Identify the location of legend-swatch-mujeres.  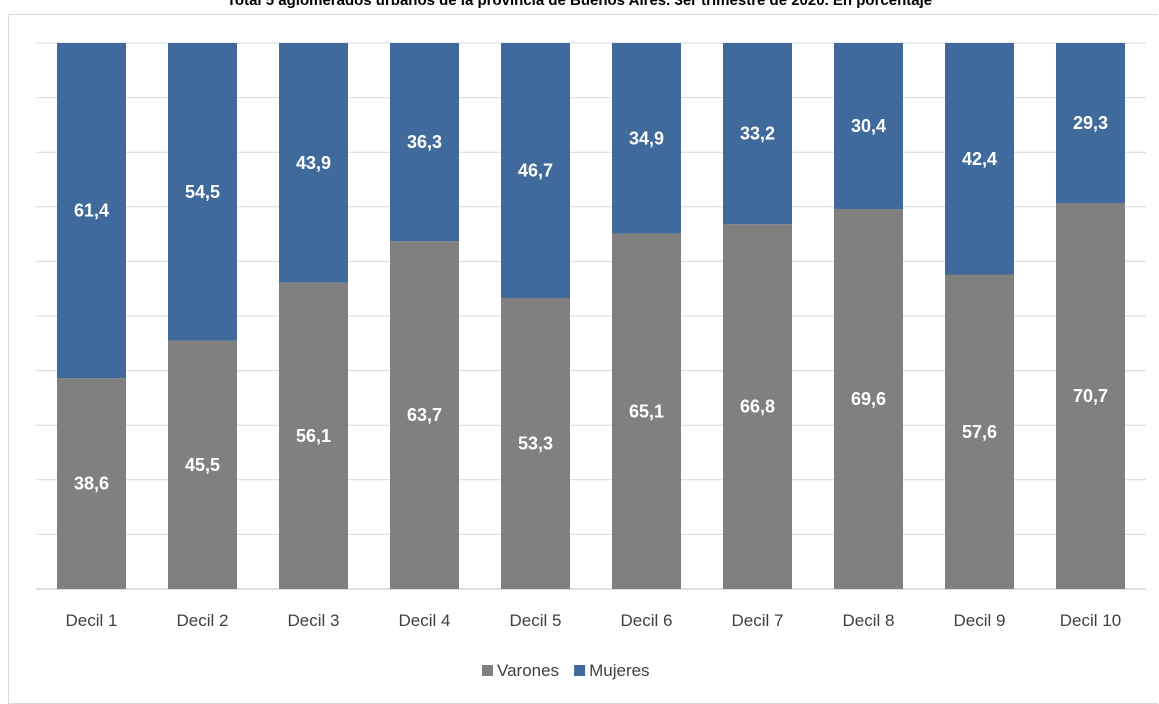
(580, 670).